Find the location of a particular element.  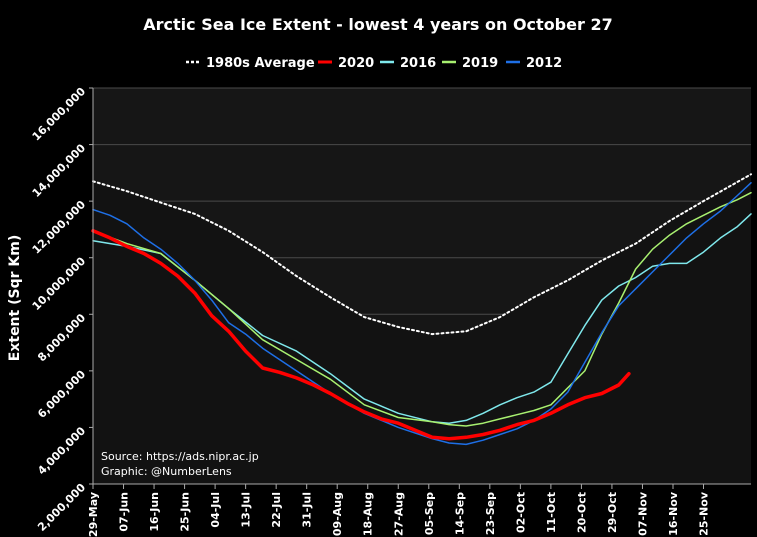

x-tick-label: 14-Sep is located at coordinates (459, 513).